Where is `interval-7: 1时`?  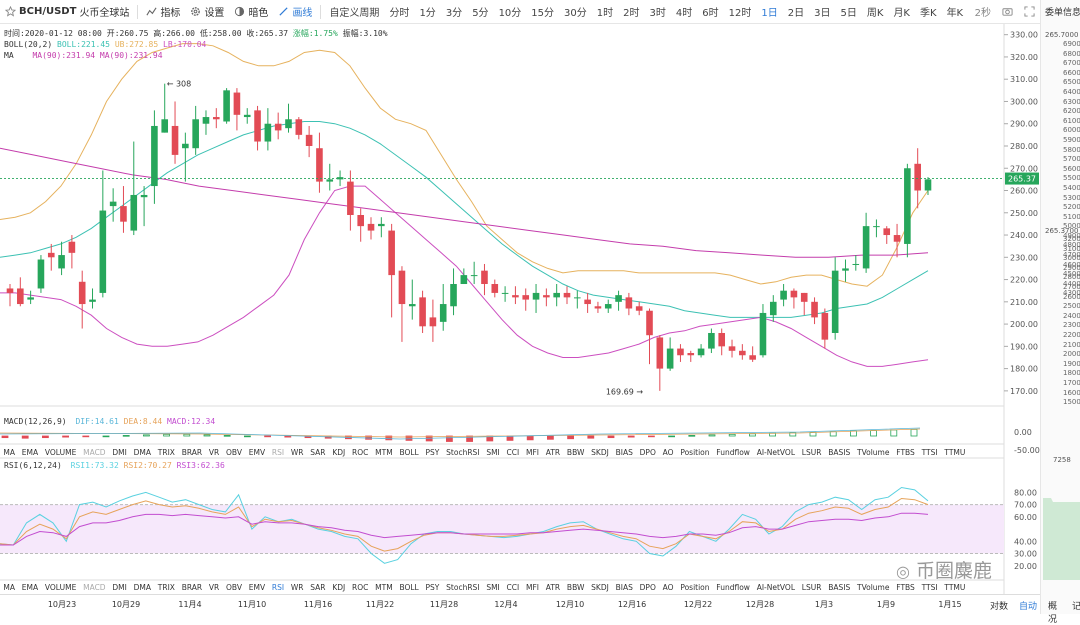
interval-7: 1时 is located at coordinates (605, 13).